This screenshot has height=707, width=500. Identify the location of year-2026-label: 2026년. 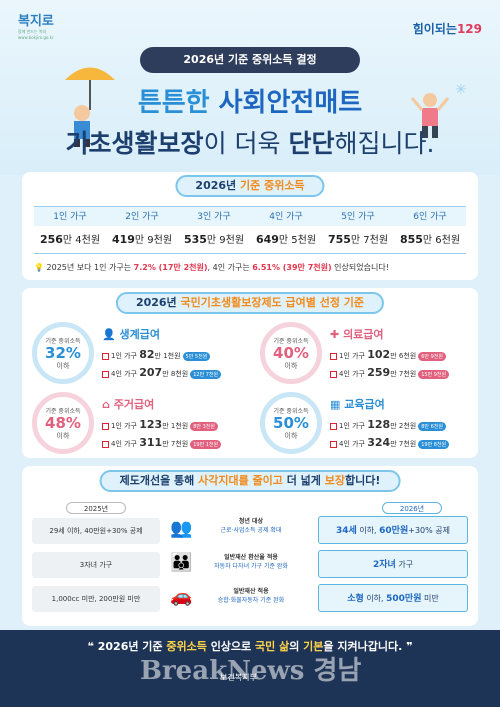
(412, 508).